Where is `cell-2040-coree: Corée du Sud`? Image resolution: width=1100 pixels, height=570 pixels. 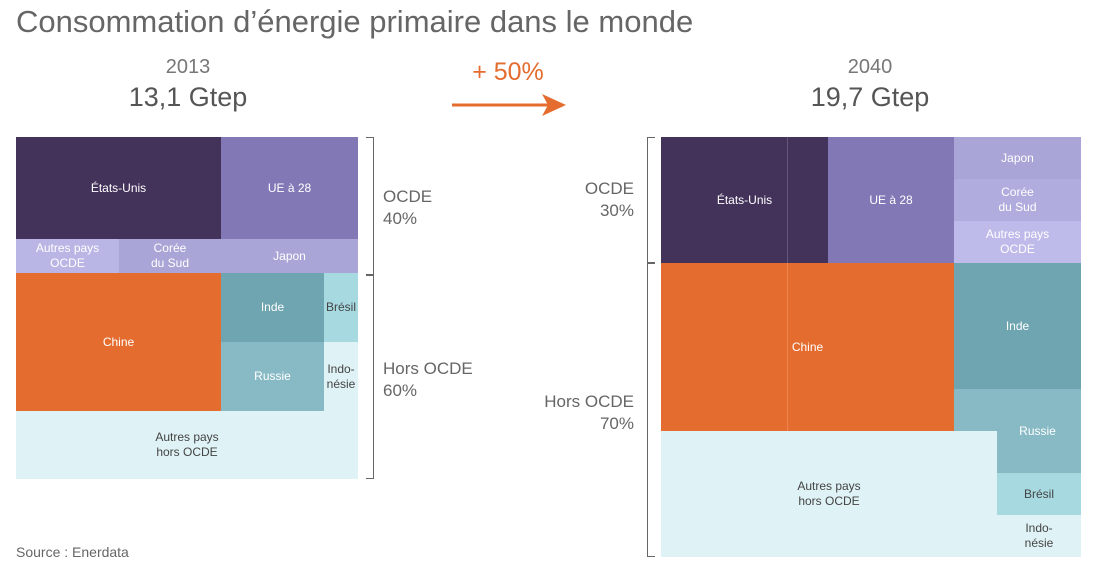 cell-2040-coree: Corée du Sud is located at coordinates (1017, 200).